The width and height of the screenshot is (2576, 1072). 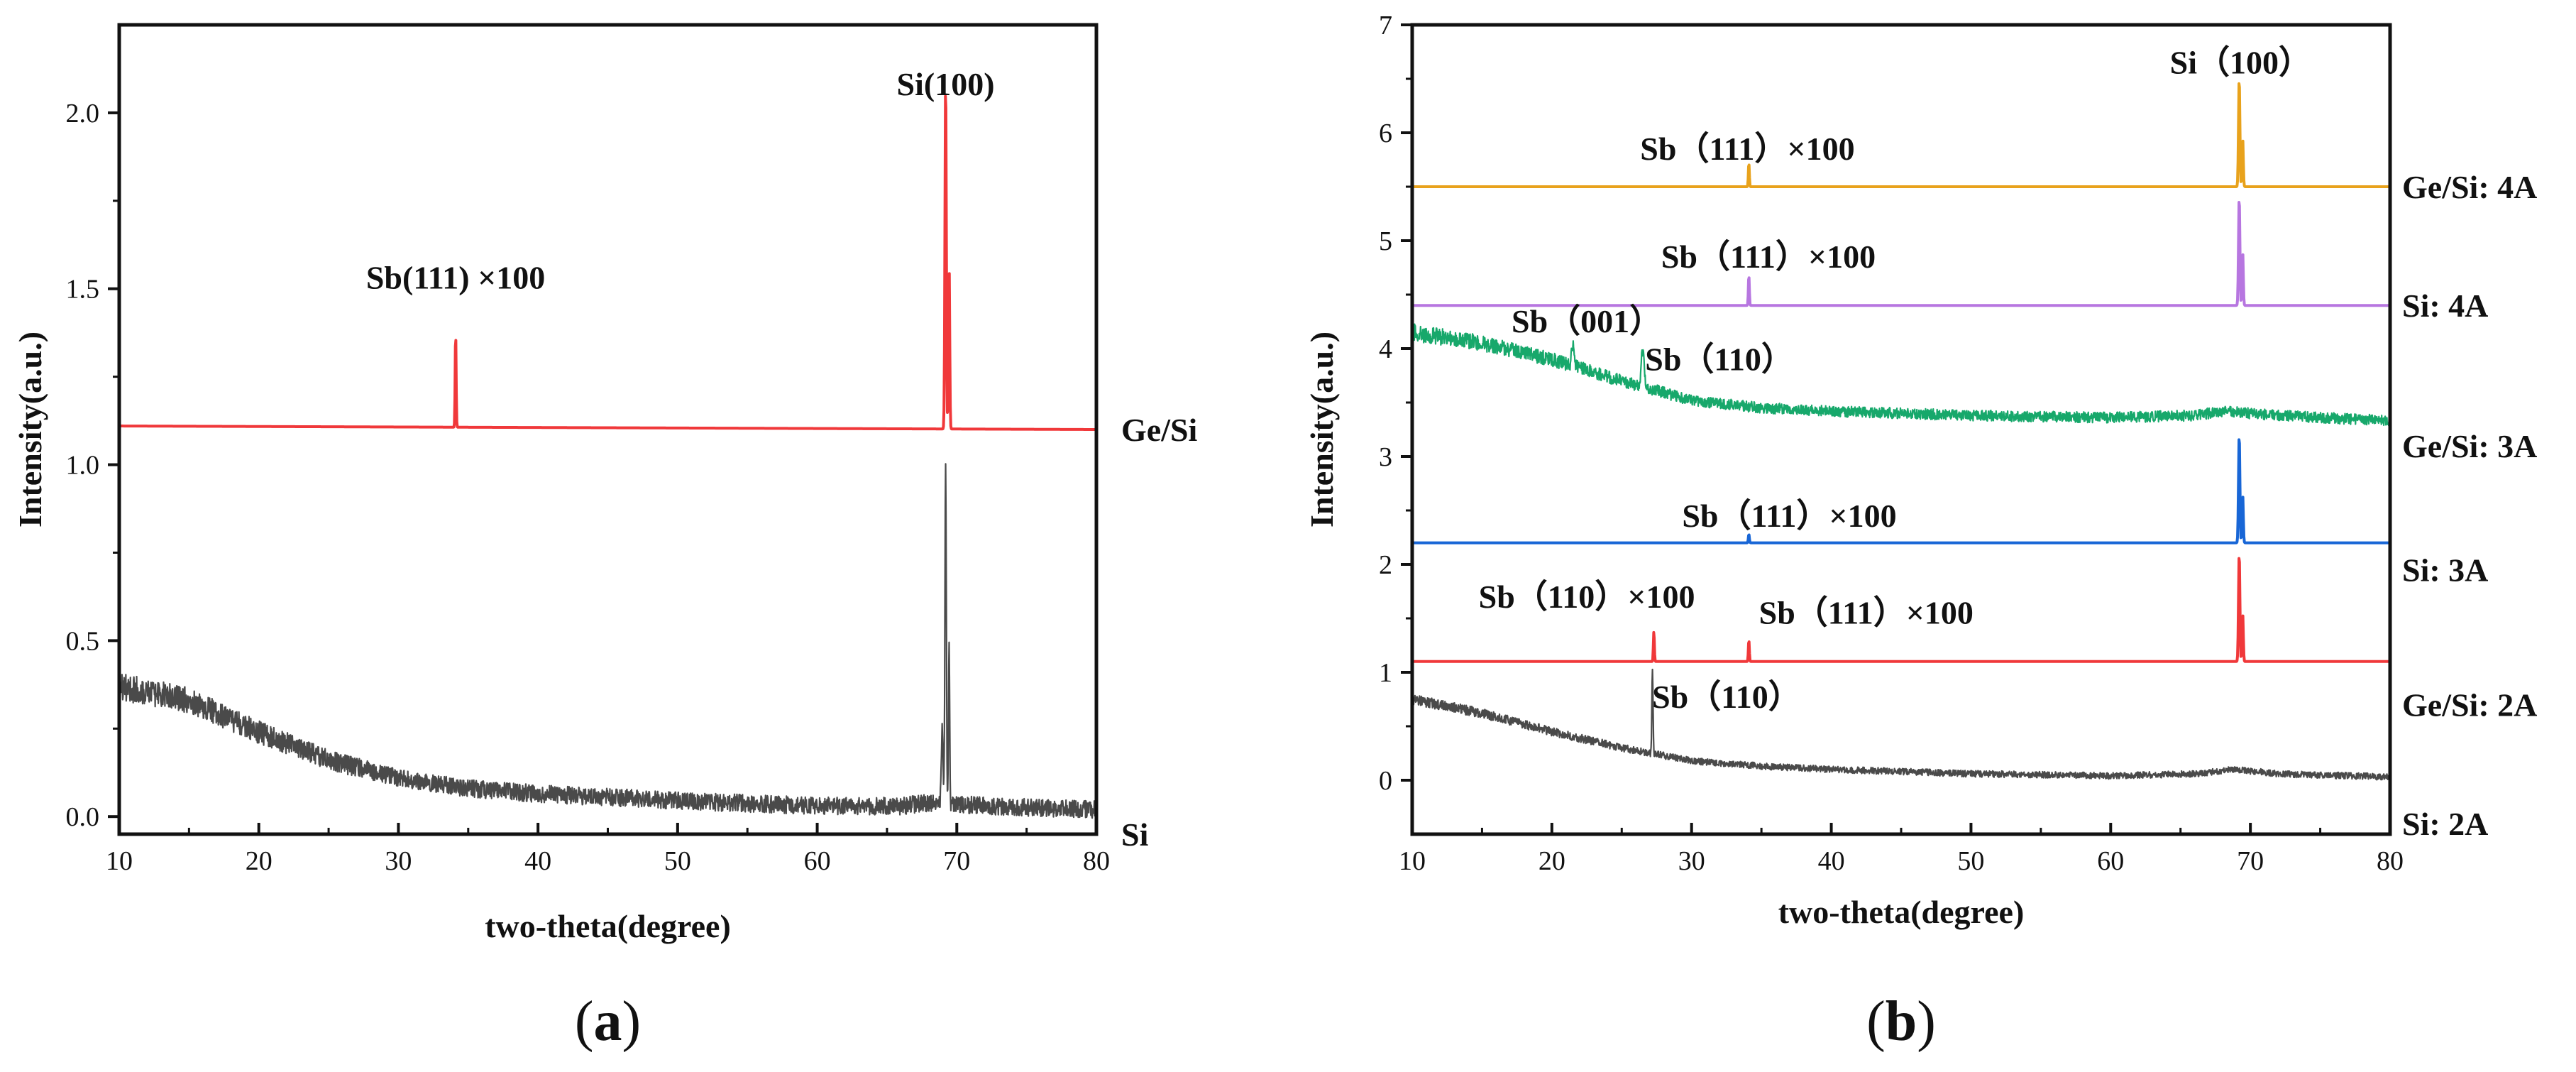 I want to click on y-tick-label: 1, so click(x=1385, y=673).